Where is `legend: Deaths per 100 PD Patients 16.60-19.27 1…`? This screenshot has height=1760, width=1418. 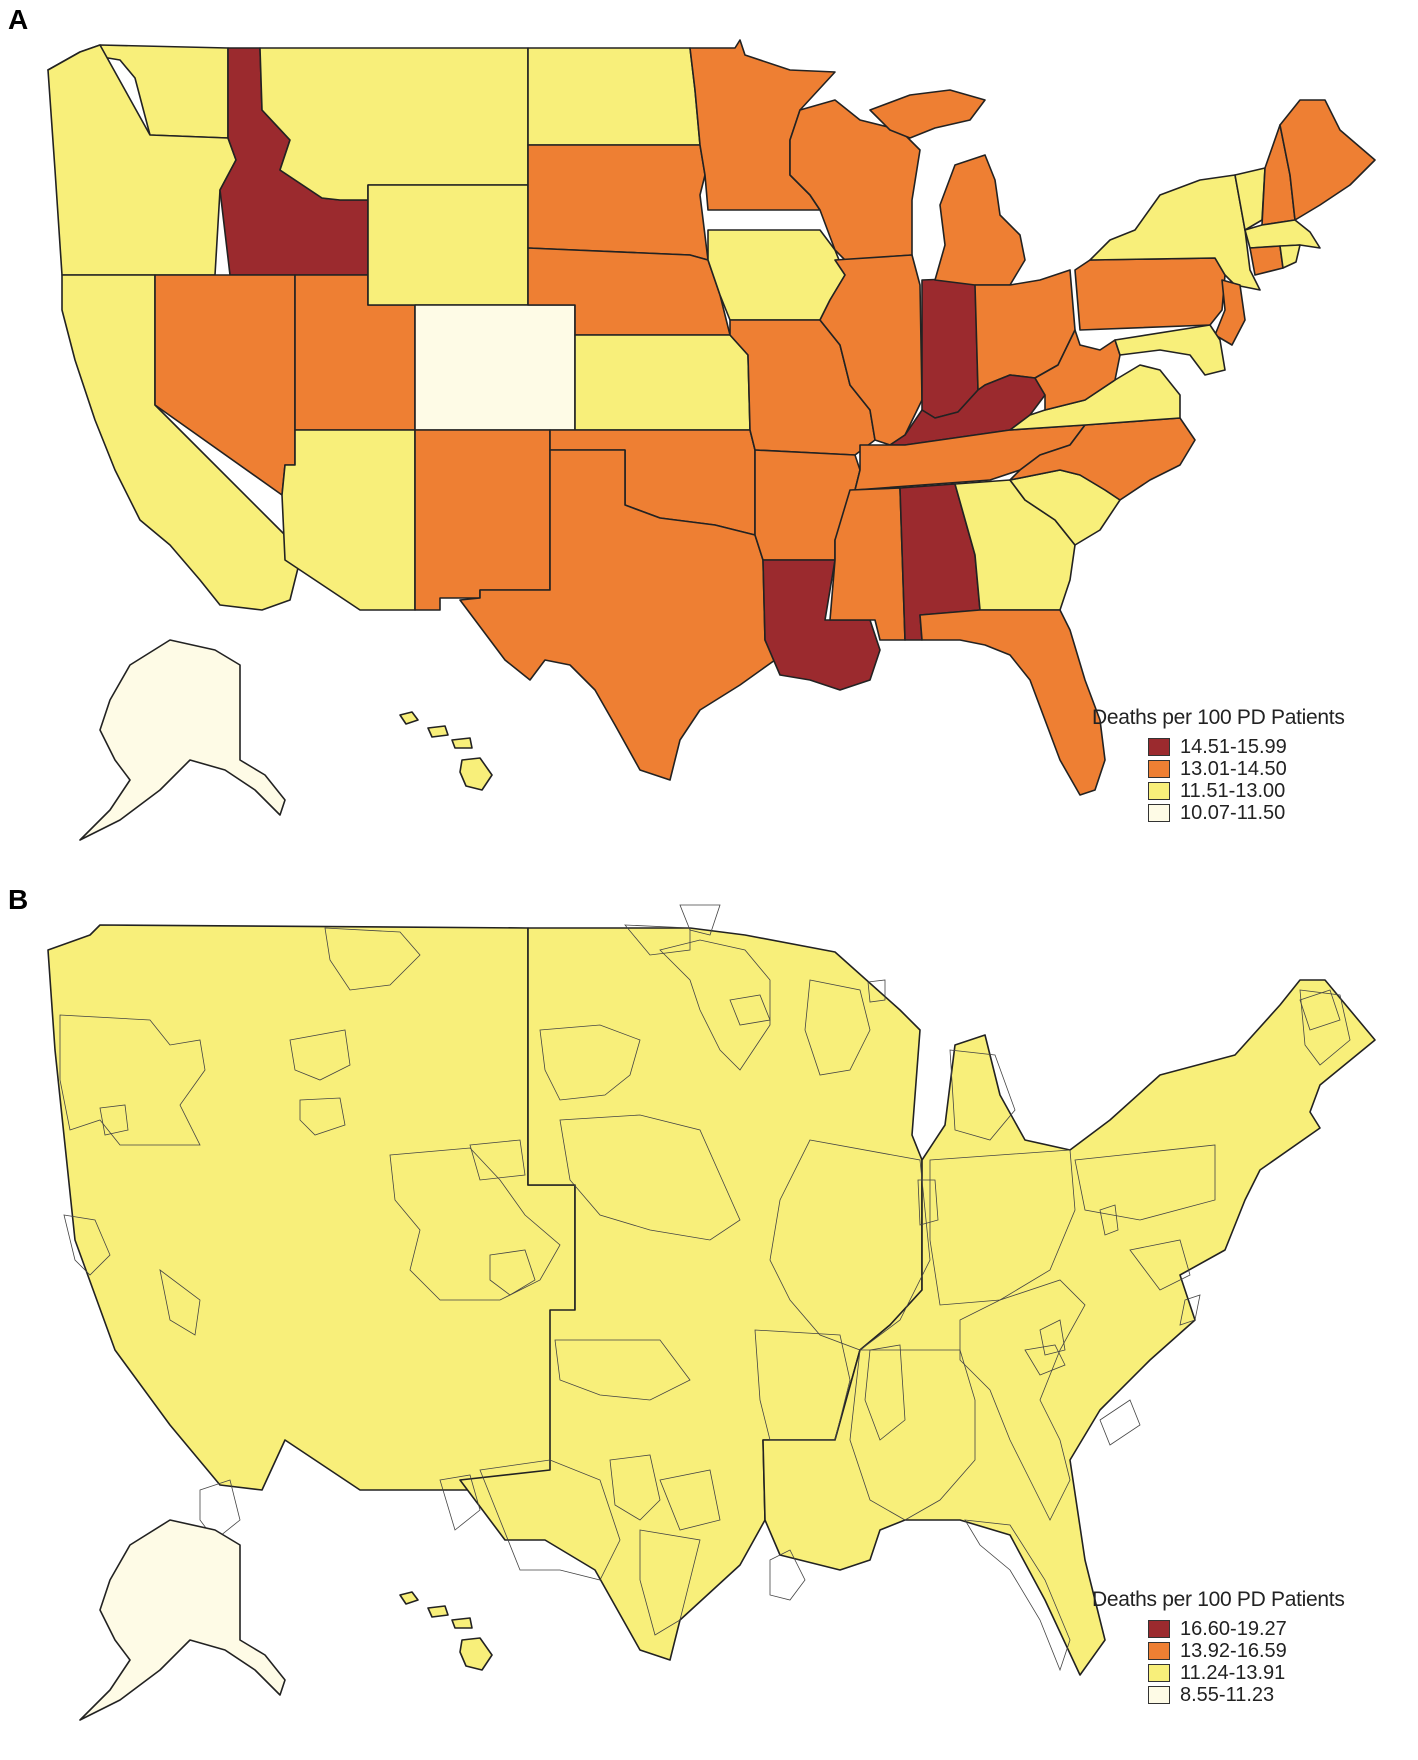 legend: Deaths per 100 PD Patients 16.60-19.27 1… is located at coordinates (1252, 1647).